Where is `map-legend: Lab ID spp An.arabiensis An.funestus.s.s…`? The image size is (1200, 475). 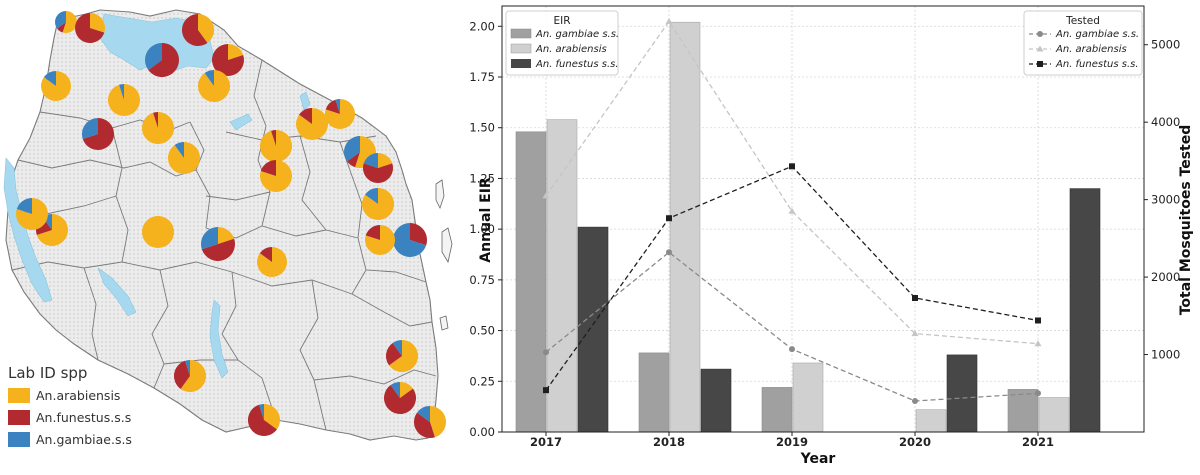
map-legend: Lab ID spp An.arabiensis An.funestus.s.s… is located at coordinates (70, 405).